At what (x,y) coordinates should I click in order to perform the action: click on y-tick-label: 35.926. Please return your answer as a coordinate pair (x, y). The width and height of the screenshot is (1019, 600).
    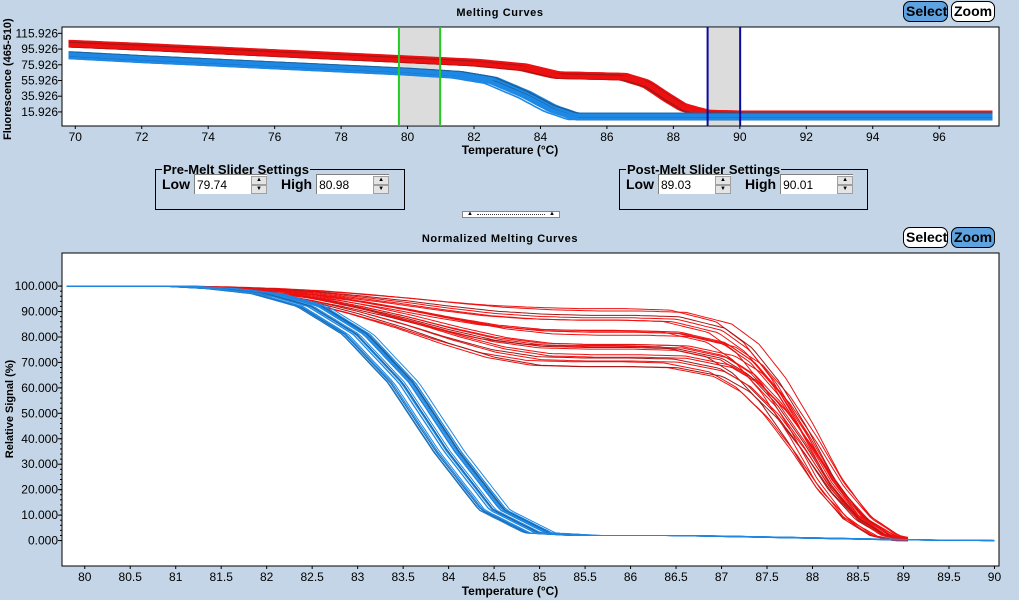
    Looking at the image, I should click on (39, 96).